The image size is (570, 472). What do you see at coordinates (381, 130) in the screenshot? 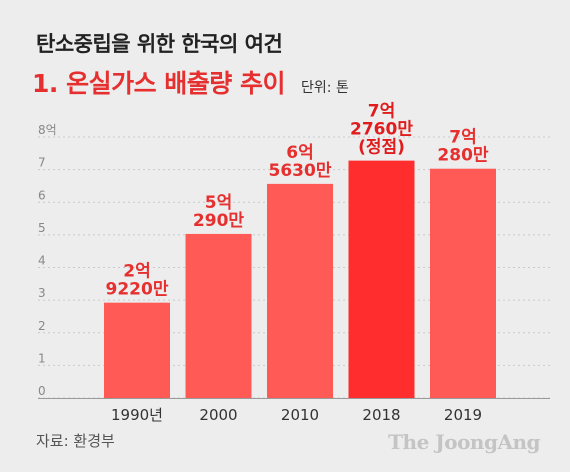
I see `data-label: 2760만` at bounding box center [381, 130].